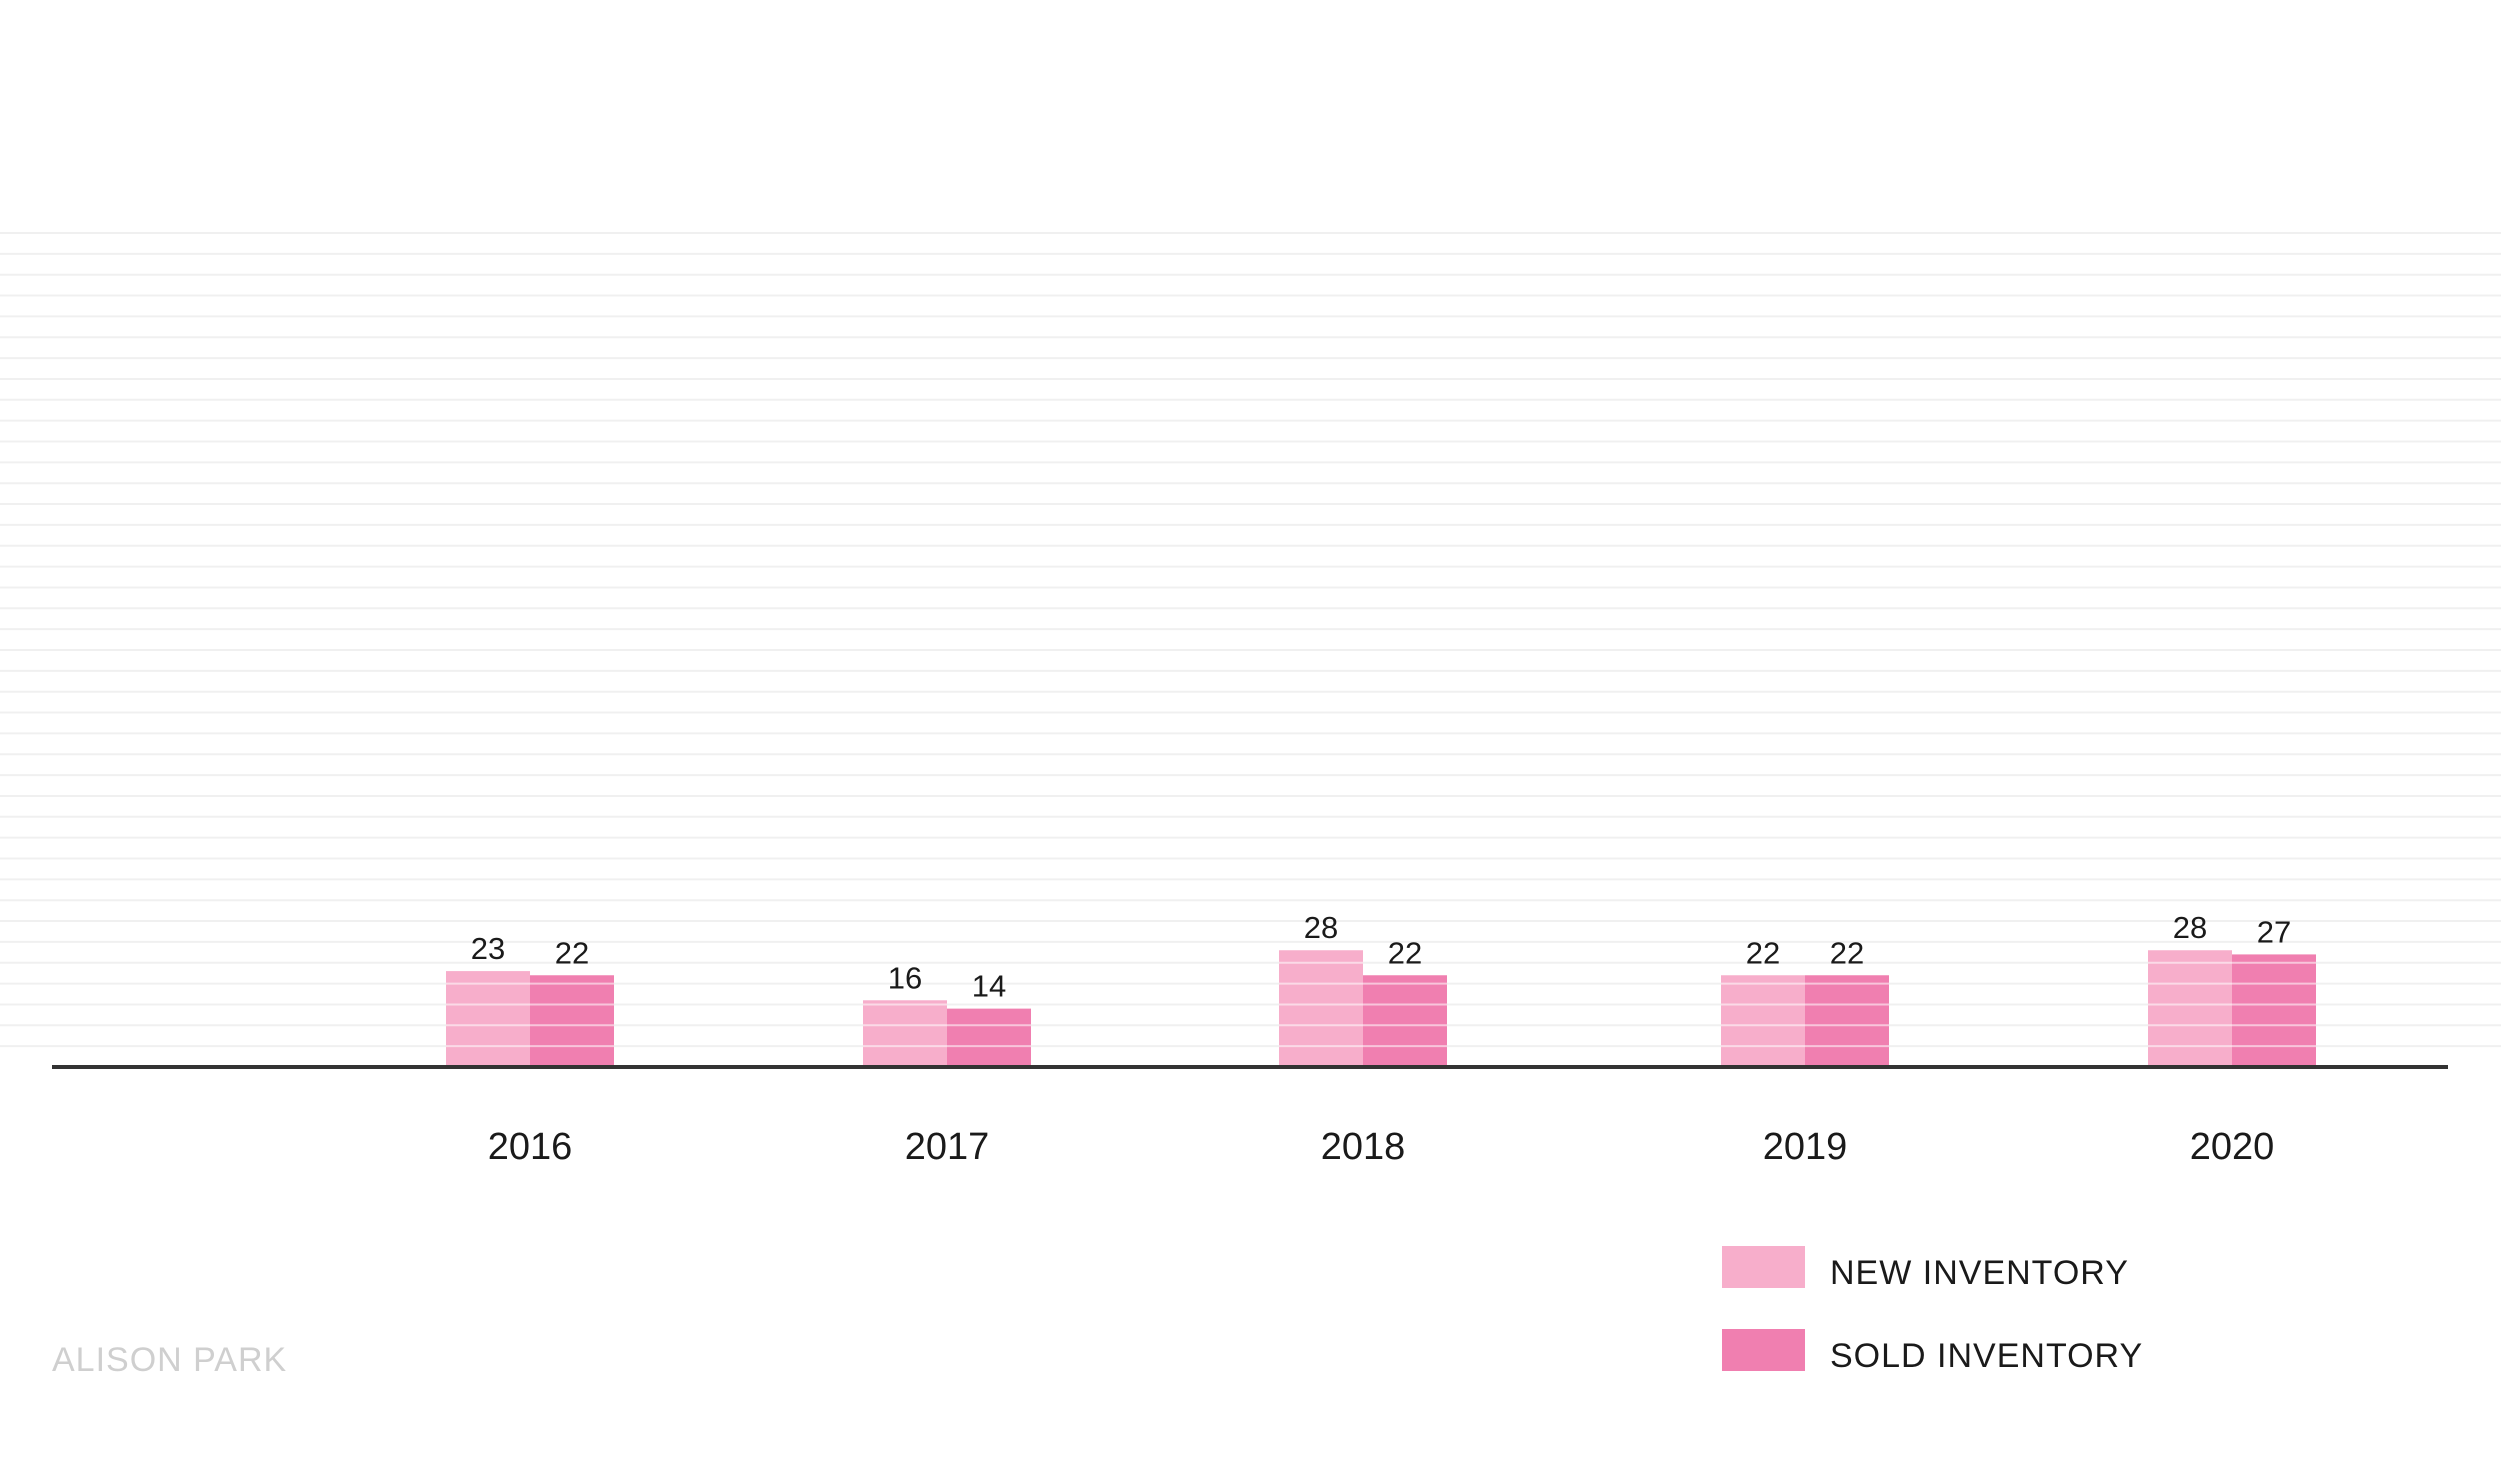  Describe the element at coordinates (488, 948) in the screenshot. I see `data-label-new-2016: 23` at that location.